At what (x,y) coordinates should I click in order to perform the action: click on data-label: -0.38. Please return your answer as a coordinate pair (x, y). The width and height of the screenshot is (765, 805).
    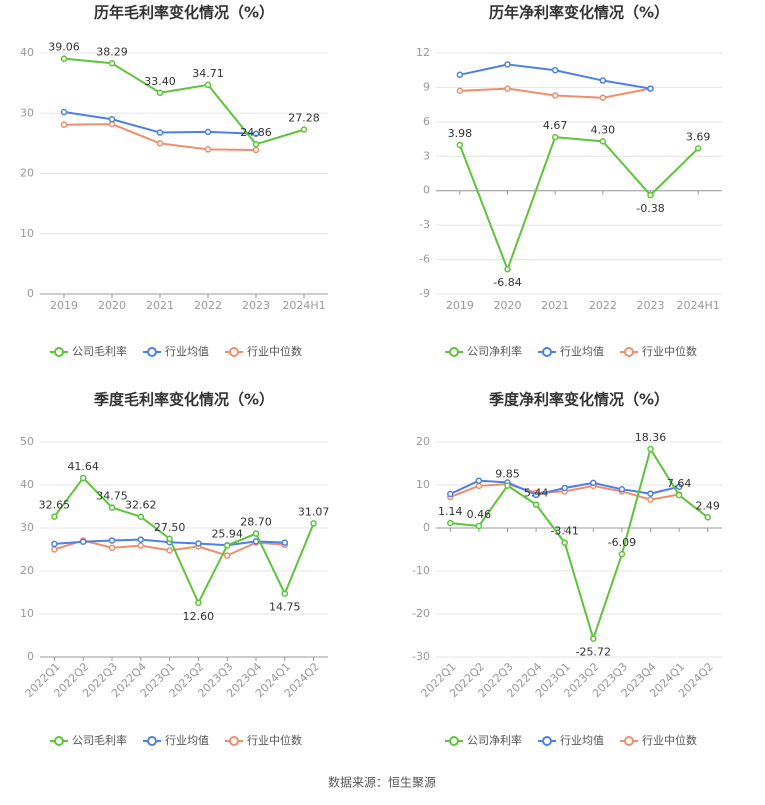
    Looking at the image, I should click on (650, 208).